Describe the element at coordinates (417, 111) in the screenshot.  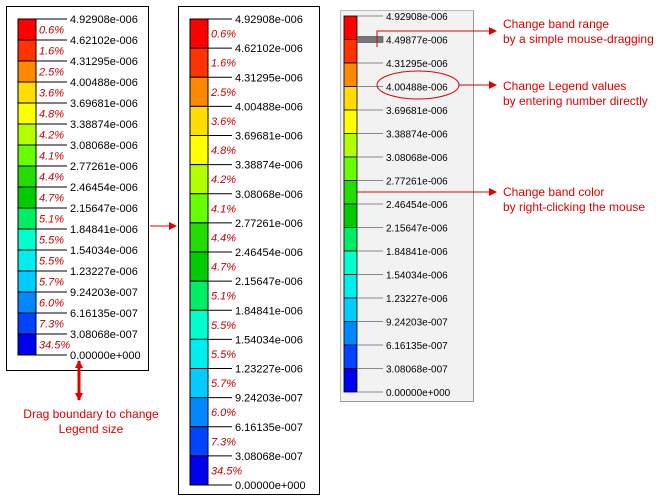
I see `legend-value: 3.69681e-006` at that location.